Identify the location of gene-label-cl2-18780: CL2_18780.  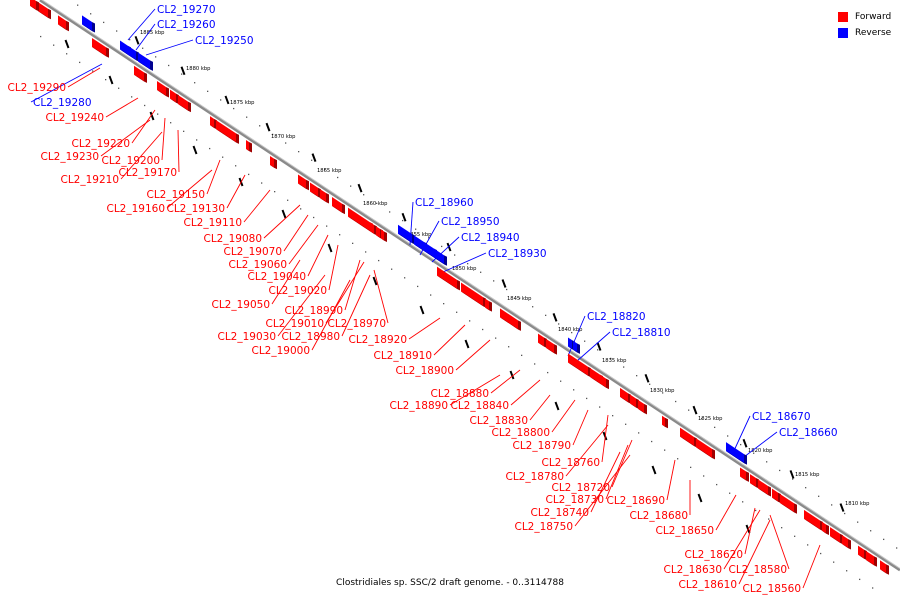
(534, 477).